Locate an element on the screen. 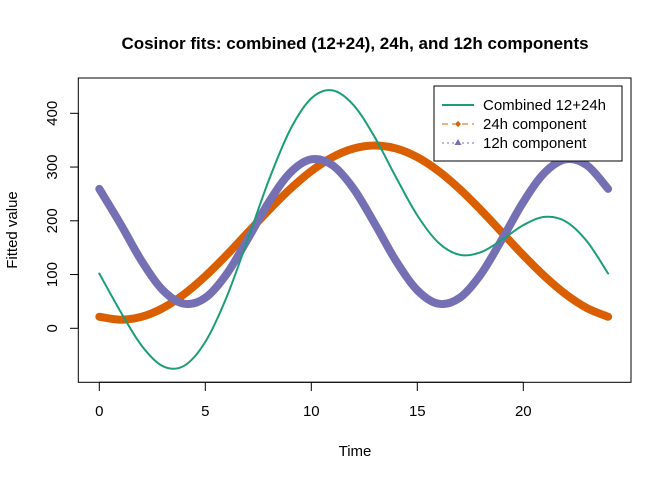 Image resolution: width=672 pixels, height=485 pixels. x-tick-label: 5 is located at coordinates (205, 411).